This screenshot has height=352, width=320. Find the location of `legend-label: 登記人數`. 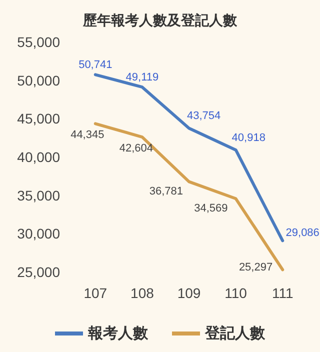

legend-label: 登記人數 is located at coordinates (235, 333).